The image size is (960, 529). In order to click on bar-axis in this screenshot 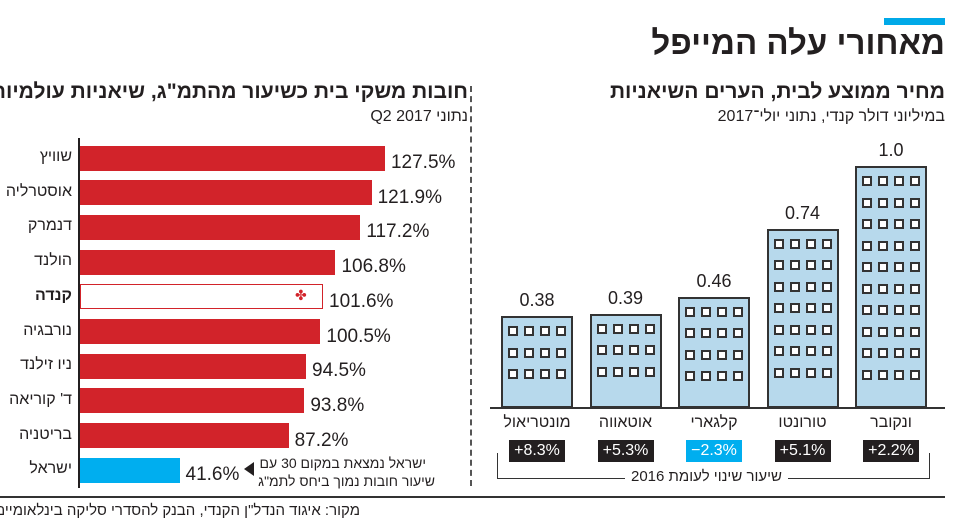, I will do `click(79, 313)`.